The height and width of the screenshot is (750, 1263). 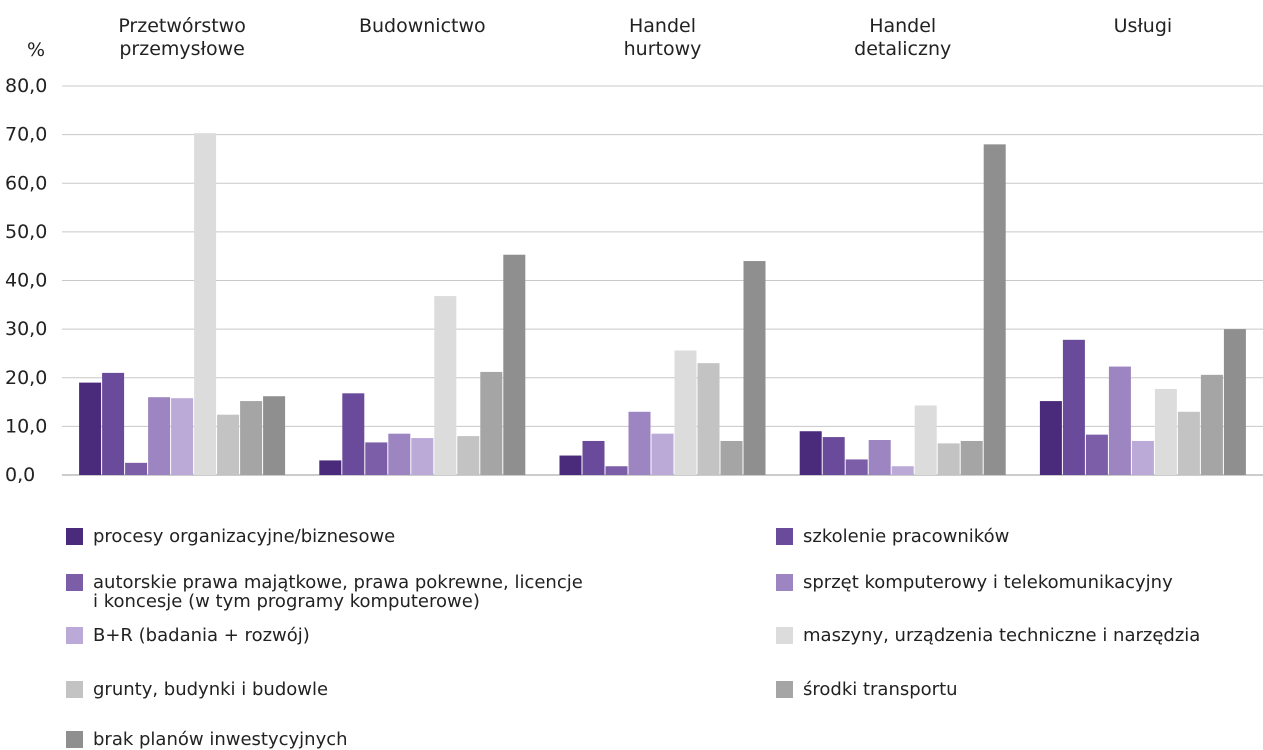 What do you see at coordinates (26, 329) in the screenshot?
I see `y-tick-label: 30,0` at bounding box center [26, 329].